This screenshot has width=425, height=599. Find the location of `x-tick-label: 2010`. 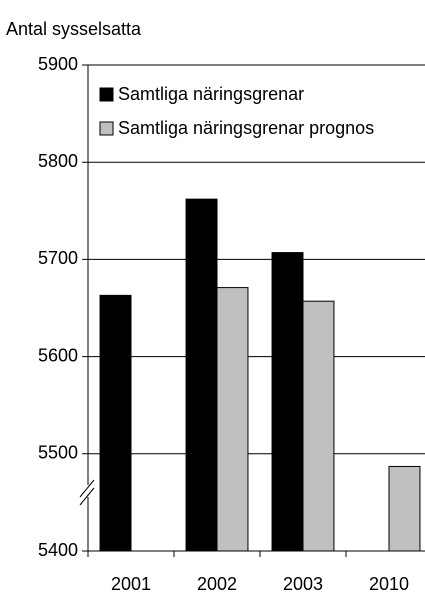

x-tick-label: 2010 is located at coordinates (389, 584).